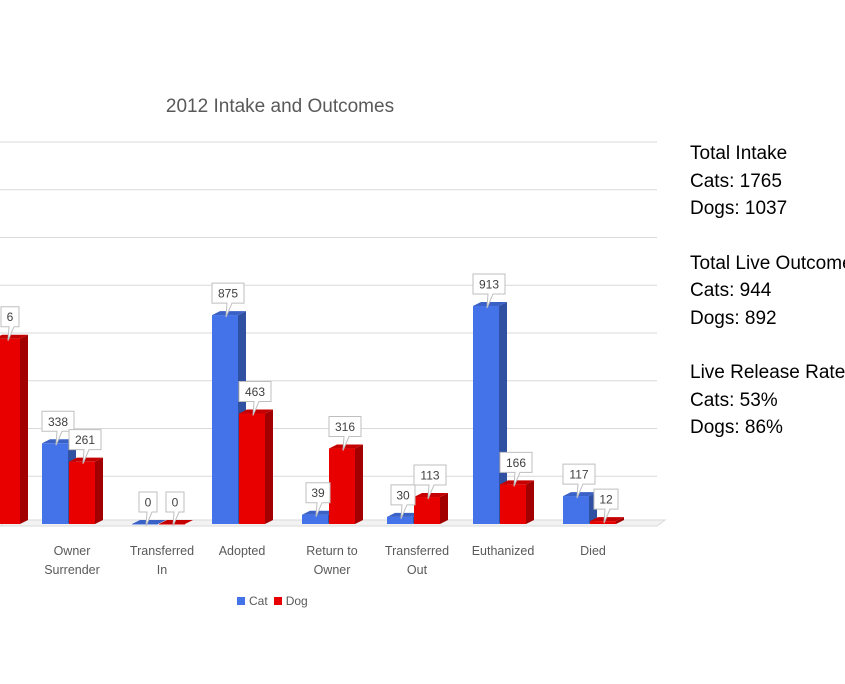  I want to click on bar-dog-0-top, so click(14, 336).